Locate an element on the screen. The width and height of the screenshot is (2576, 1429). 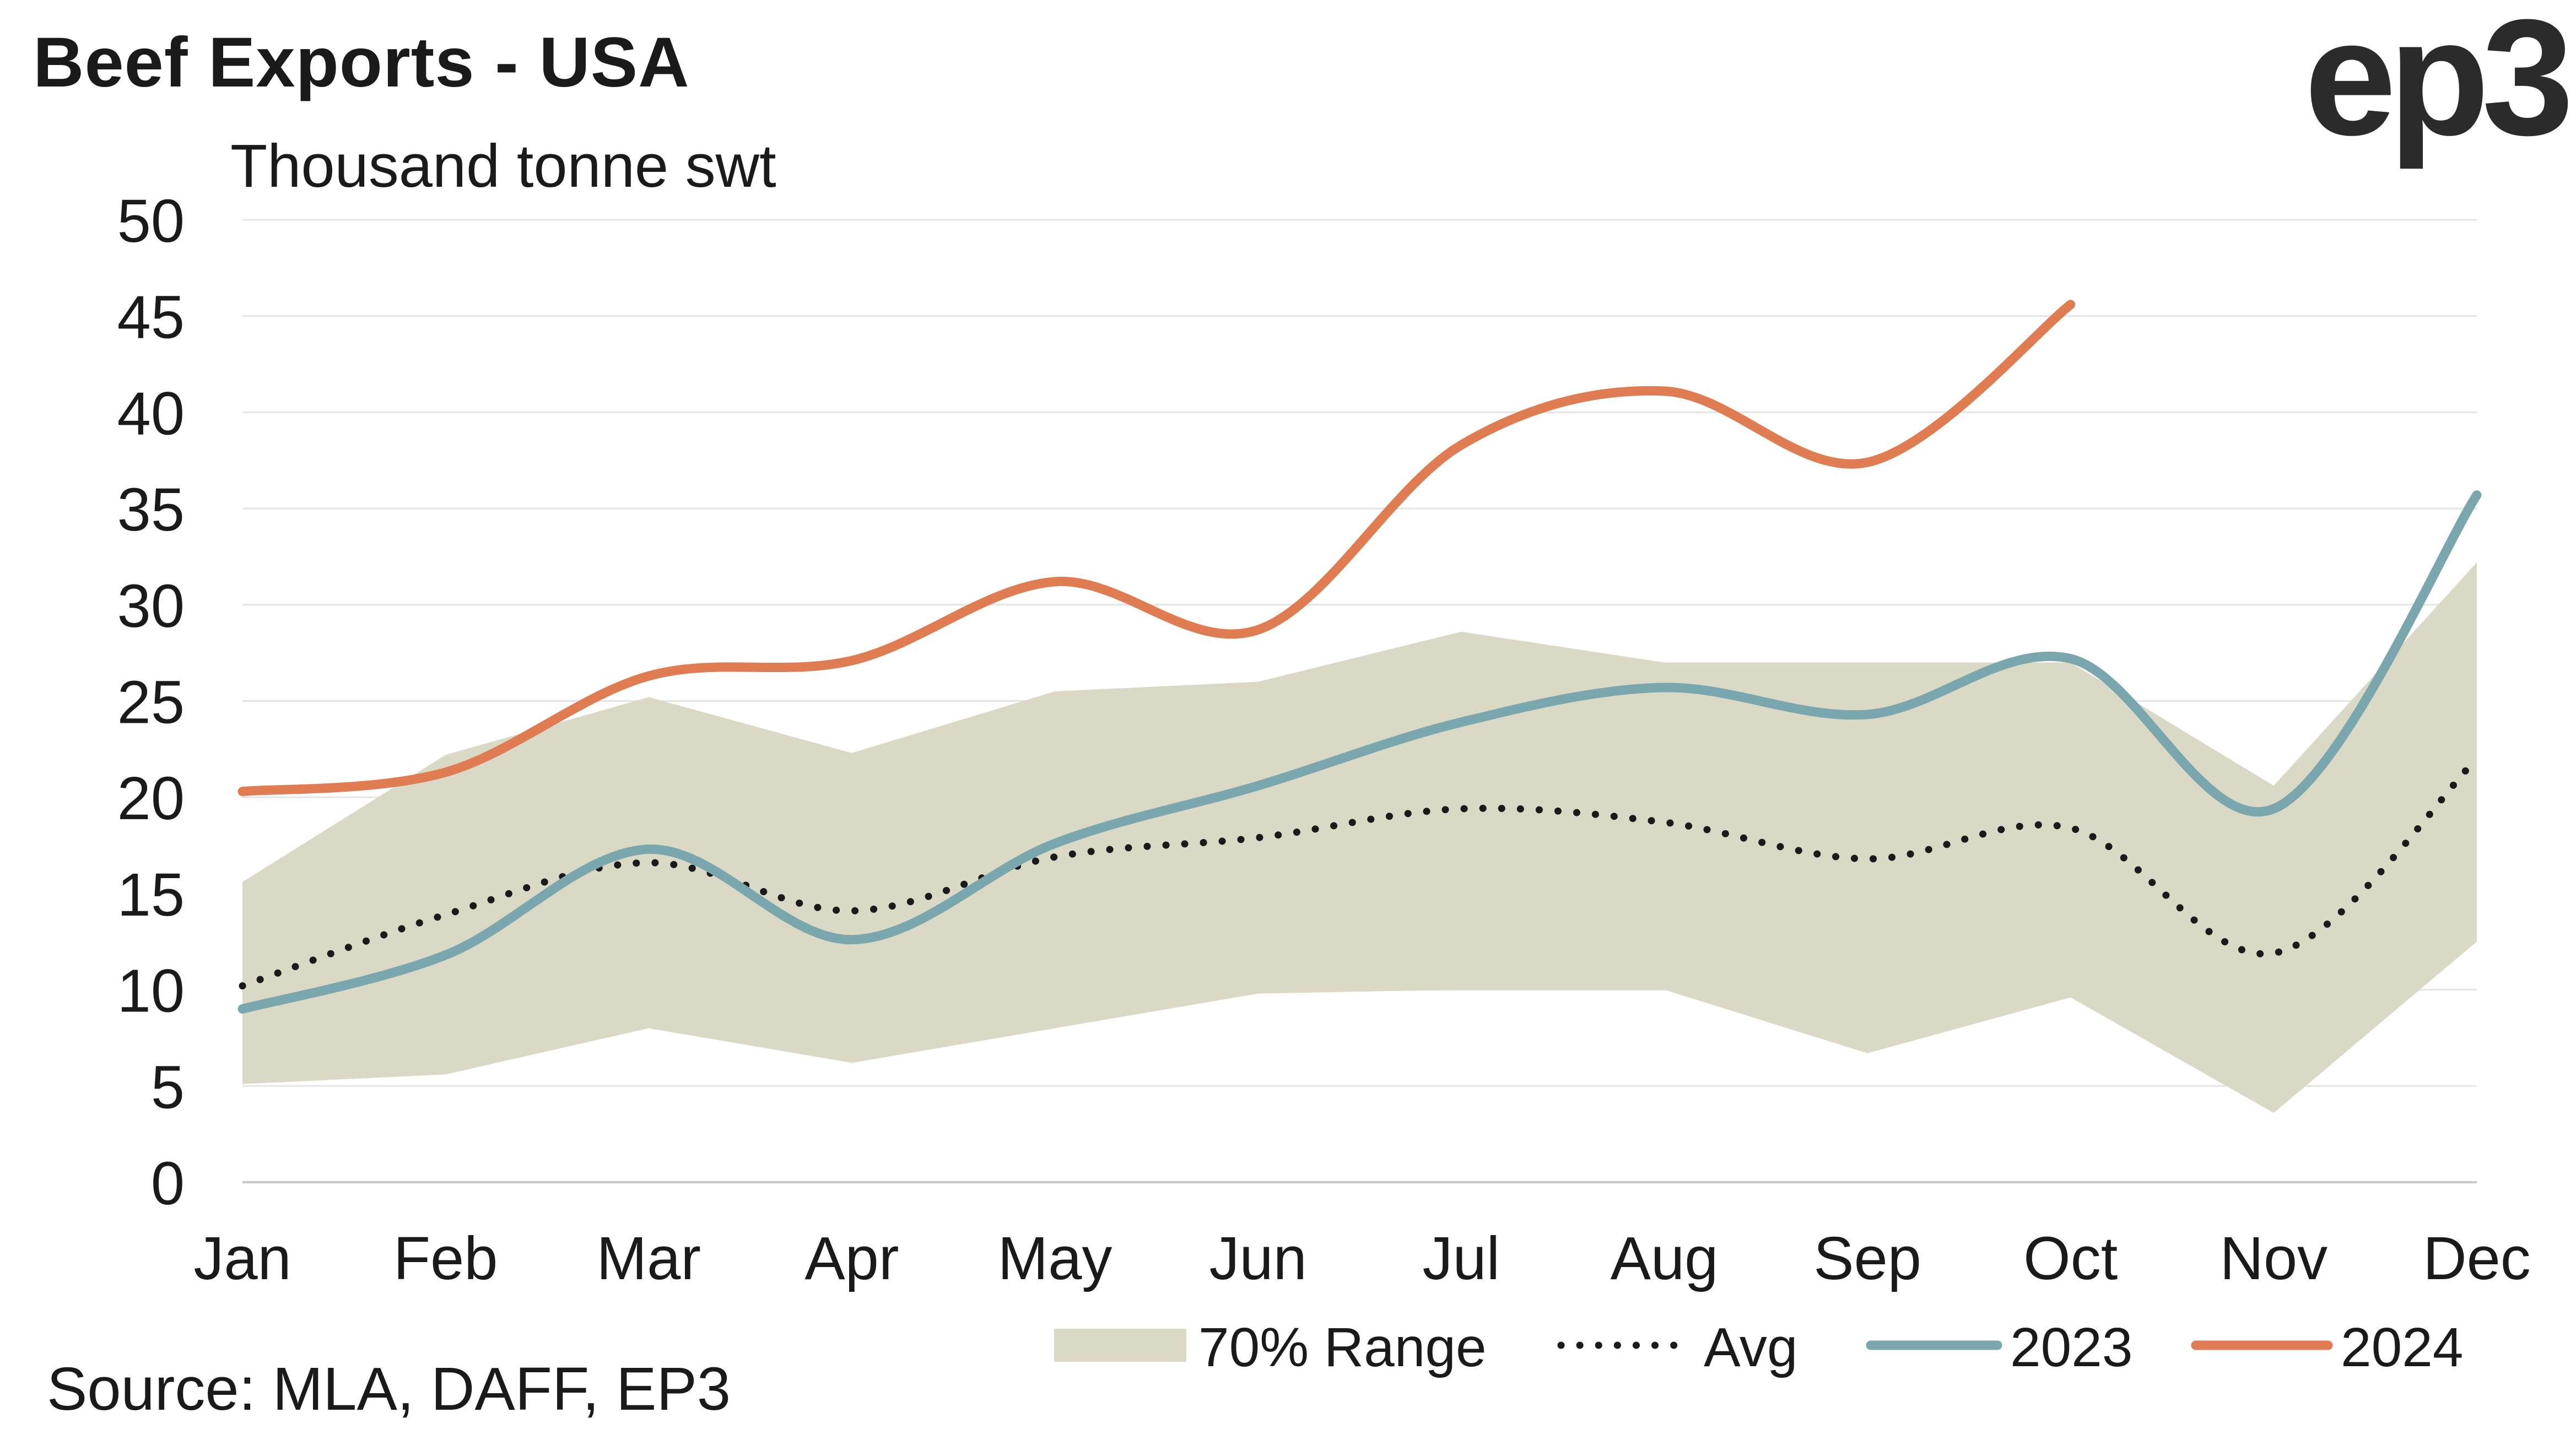
x-tick-label: Aug is located at coordinates (1665, 1258).